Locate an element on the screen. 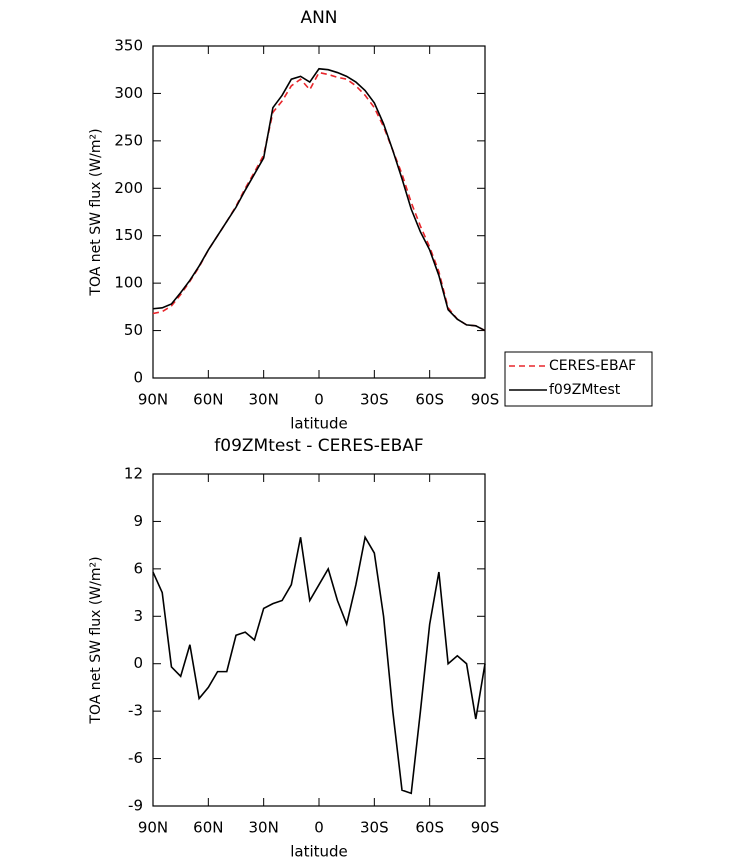 The height and width of the screenshot is (866, 733). chart-title: f09ZMtest - CERES-EBAF is located at coordinates (318, 446).